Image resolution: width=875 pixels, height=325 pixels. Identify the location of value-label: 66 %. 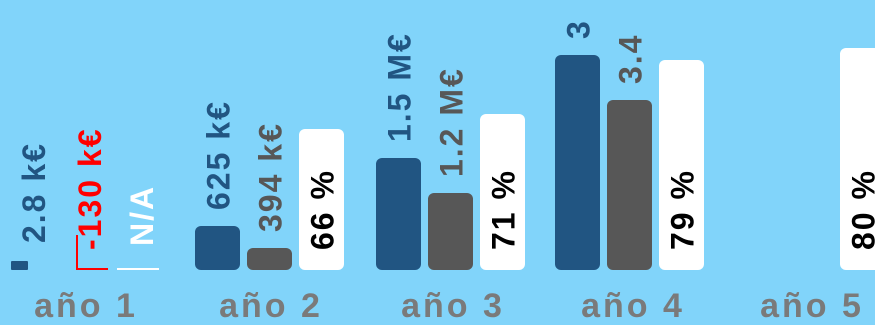
(323, 209).